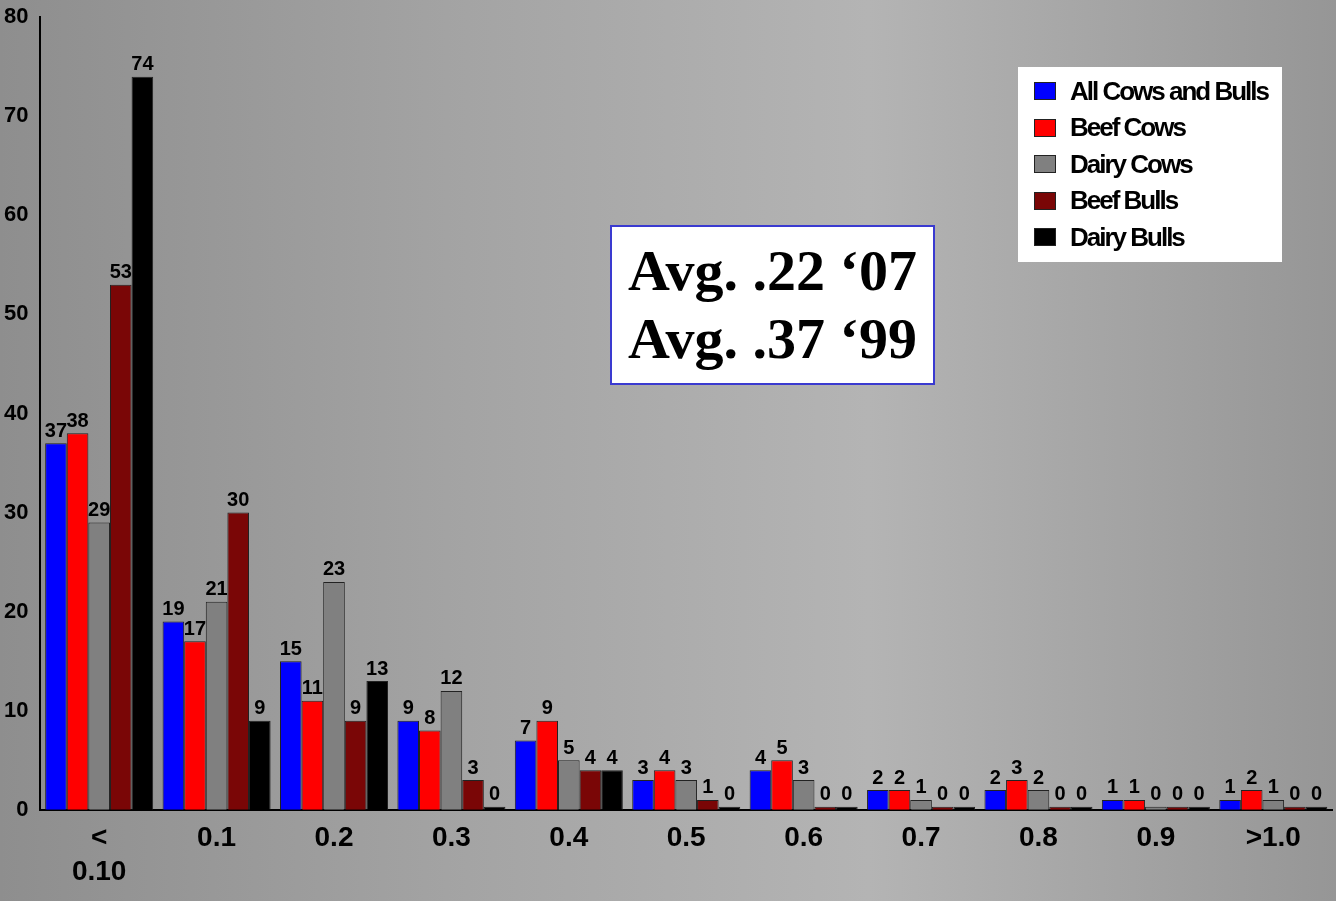 This screenshot has height=901, width=1336. What do you see at coordinates (1127, 128) in the screenshot?
I see `legend-label: Beef Cows` at bounding box center [1127, 128].